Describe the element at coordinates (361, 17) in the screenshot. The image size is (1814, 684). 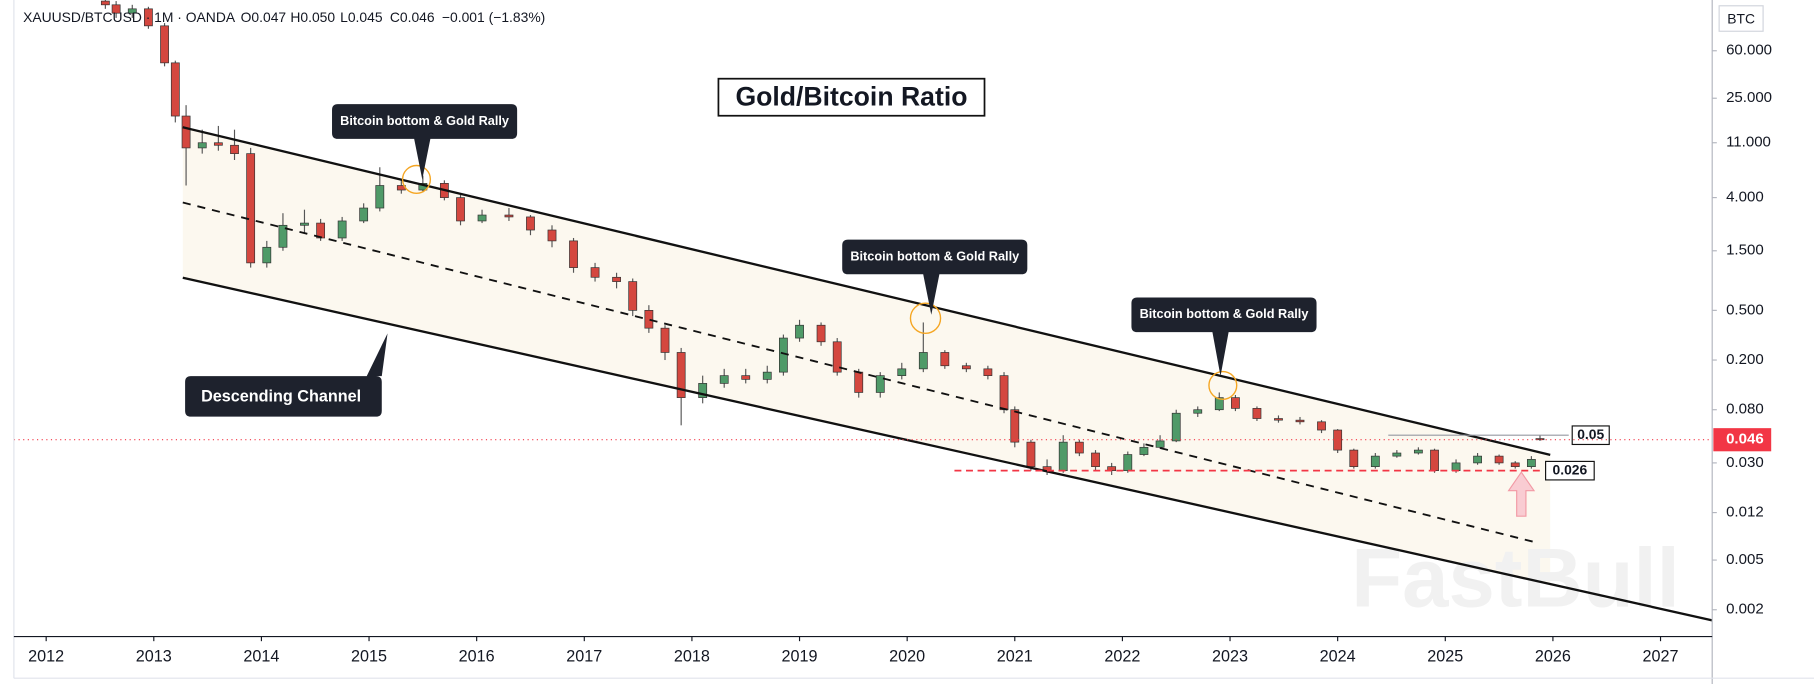
I see `ohlc-value: L0.045` at that location.